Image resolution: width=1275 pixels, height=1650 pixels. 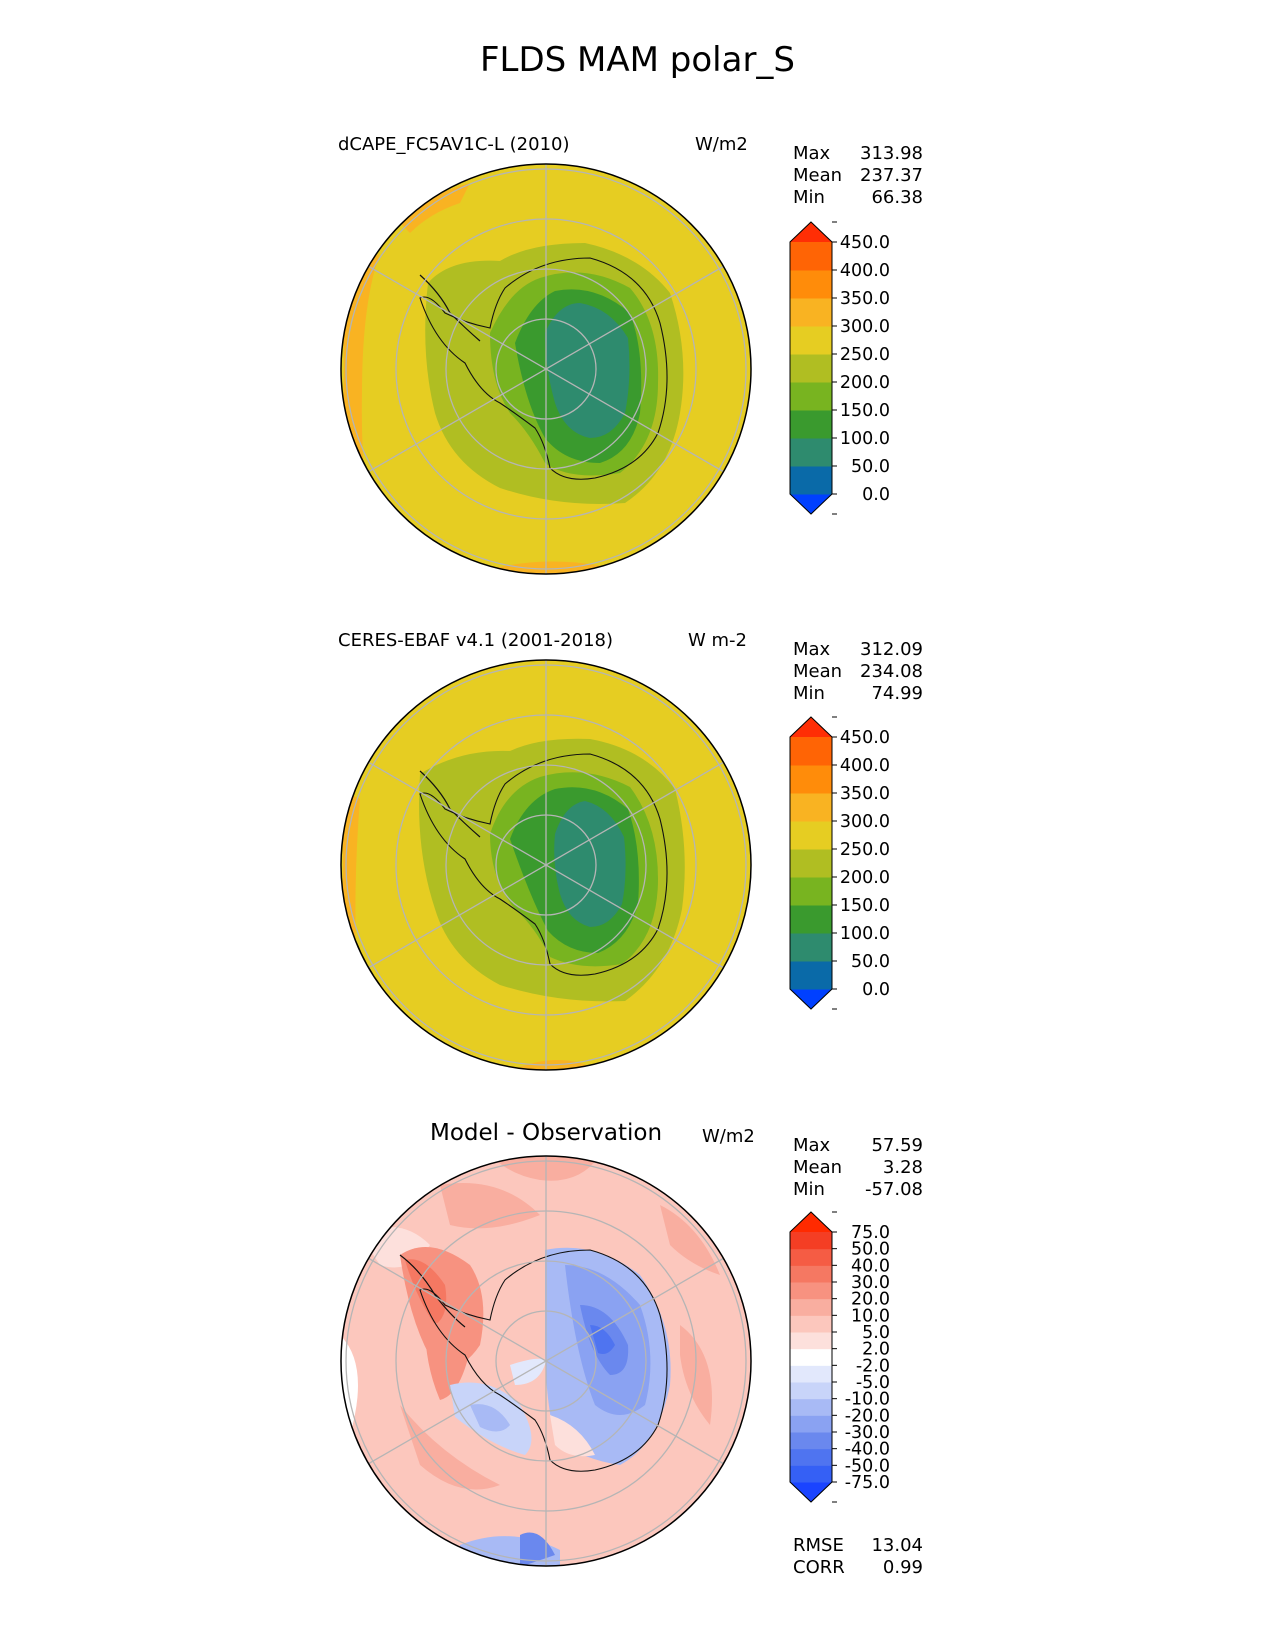 I want to click on panel-1-units: W/m2, so click(x=721, y=144).